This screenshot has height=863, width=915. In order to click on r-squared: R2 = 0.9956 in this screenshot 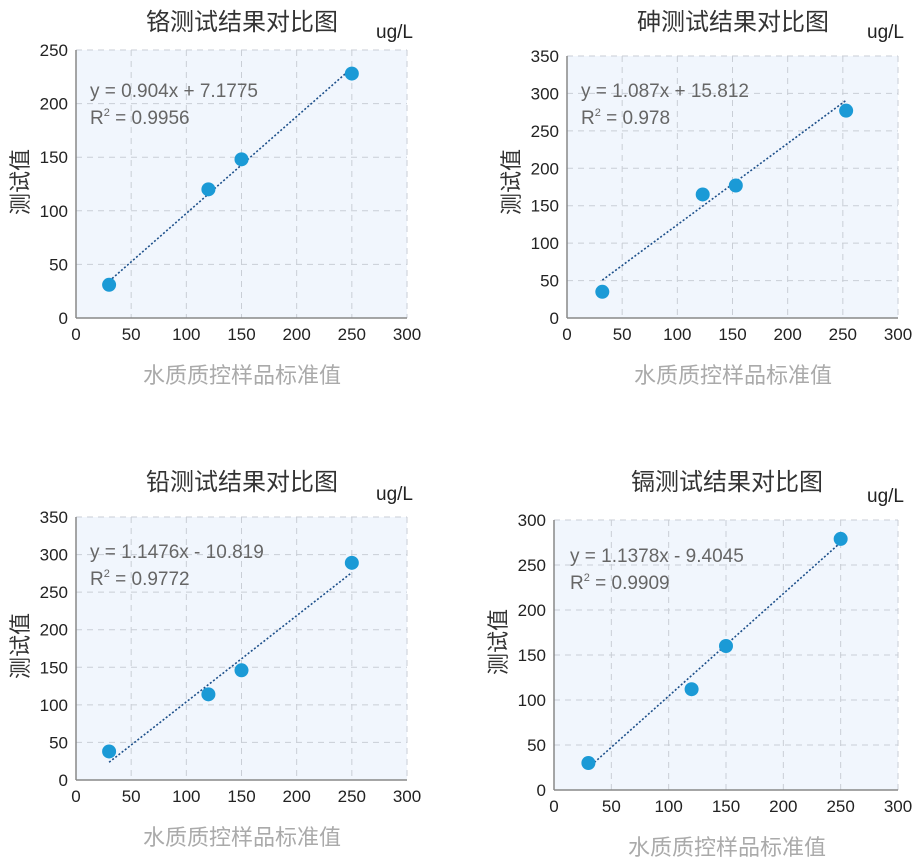, I will do `click(140, 118)`.